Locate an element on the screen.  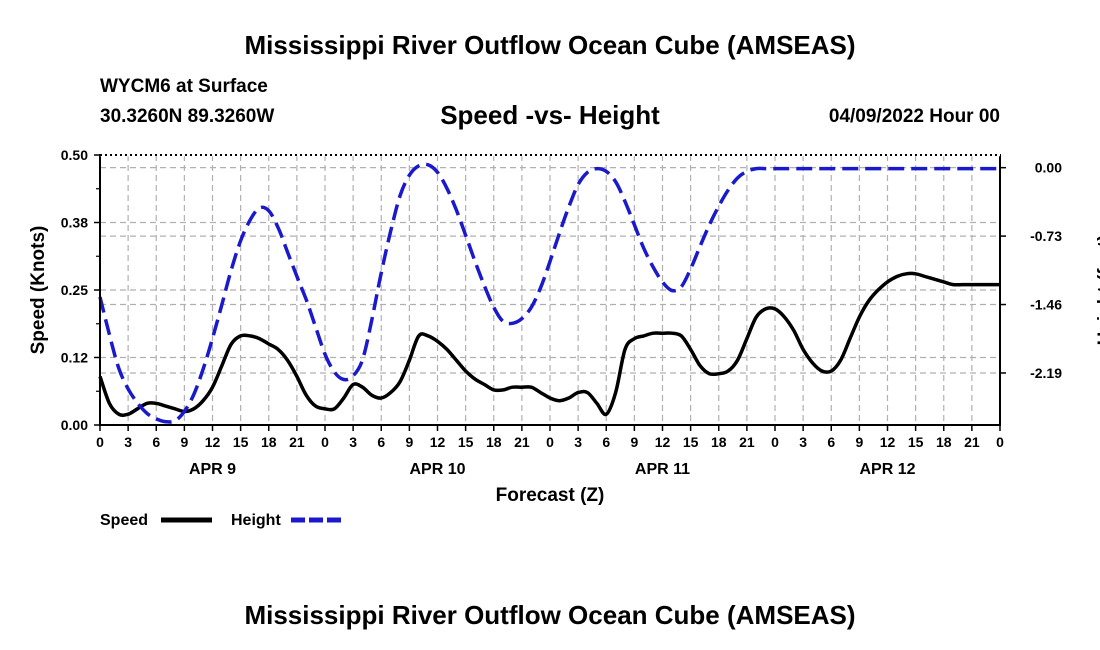
y-left-axis-title: Speed (Knots) is located at coordinates (38, 290).